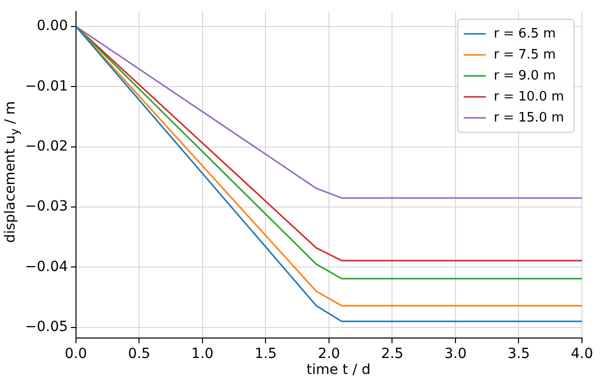 Image resolution: width=602 pixels, height=390 pixels. What do you see at coordinates (46, 327) in the screenshot?
I see `y-tick-label: −0.05` at bounding box center [46, 327].